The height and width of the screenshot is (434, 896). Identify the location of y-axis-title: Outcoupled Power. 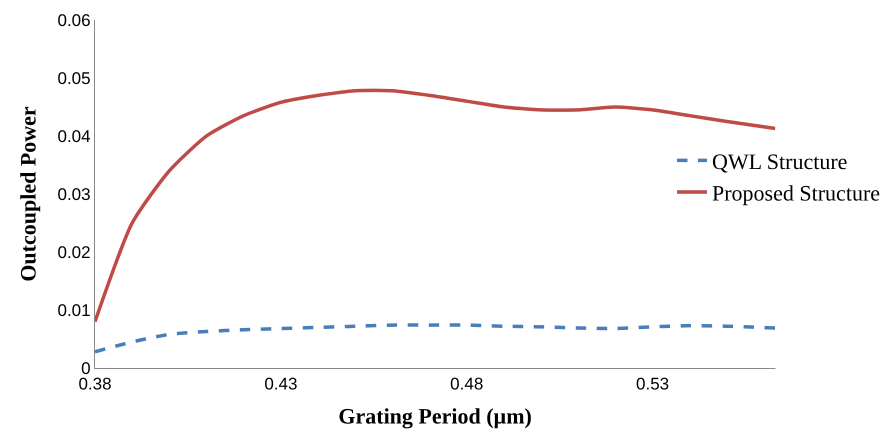
(27, 194).